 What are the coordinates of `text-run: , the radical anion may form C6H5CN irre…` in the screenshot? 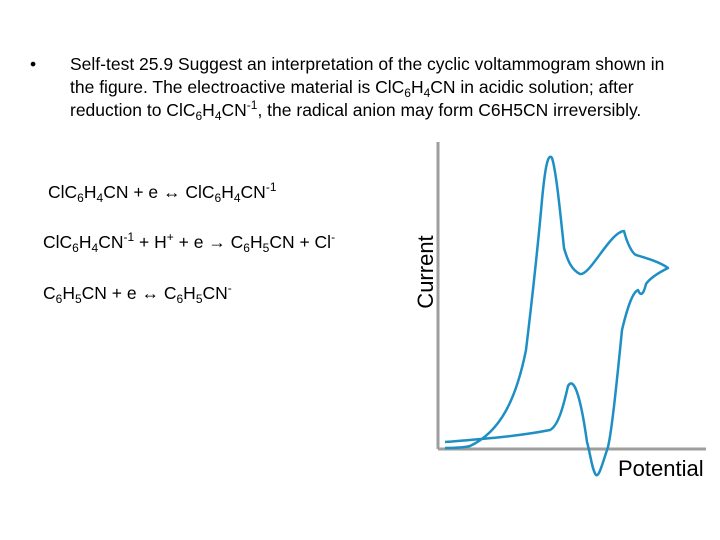 It's located at (449, 110).